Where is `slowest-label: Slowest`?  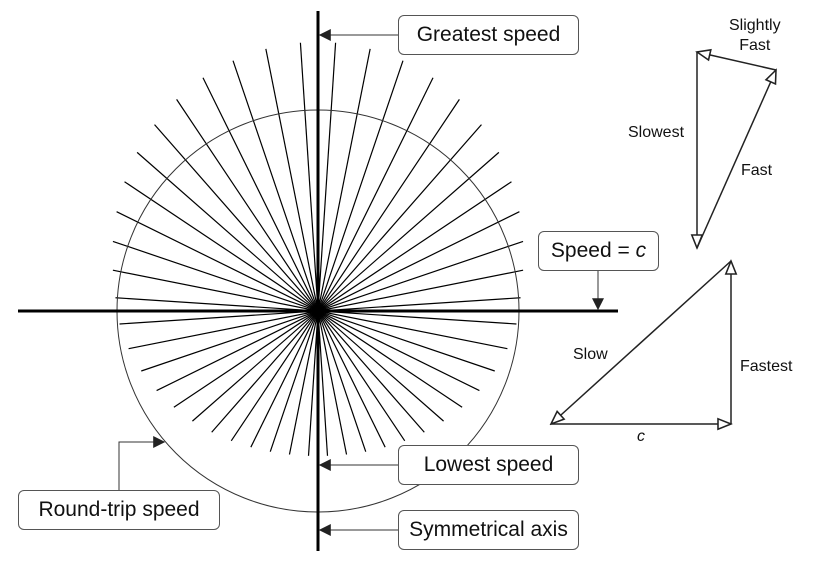
slowest-label: Slowest is located at coordinates (656, 132).